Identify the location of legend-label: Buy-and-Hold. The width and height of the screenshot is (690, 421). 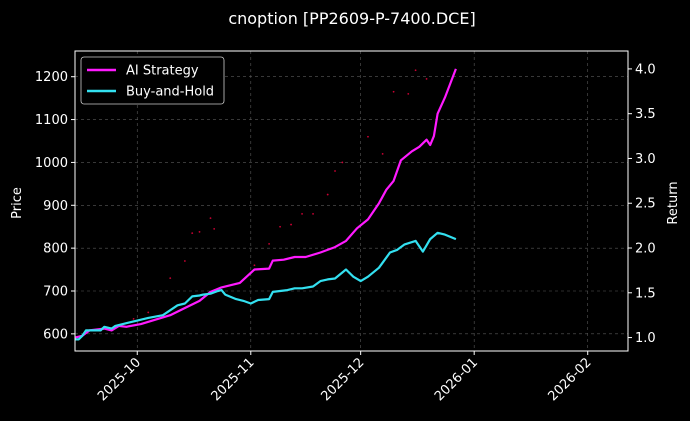
(170, 92).